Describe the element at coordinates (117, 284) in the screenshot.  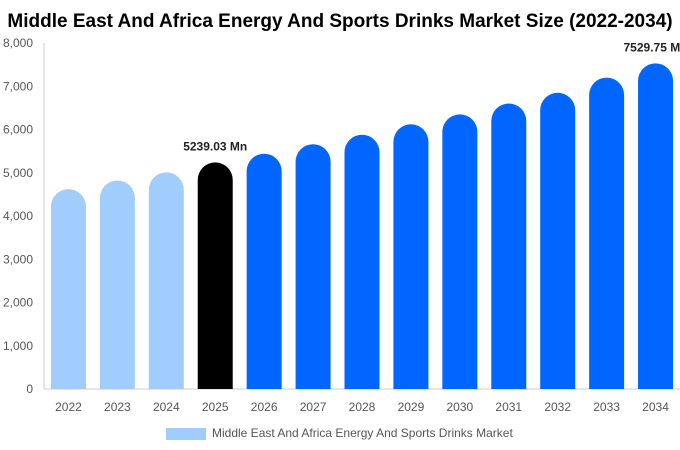
I see `bar-2023` at that location.